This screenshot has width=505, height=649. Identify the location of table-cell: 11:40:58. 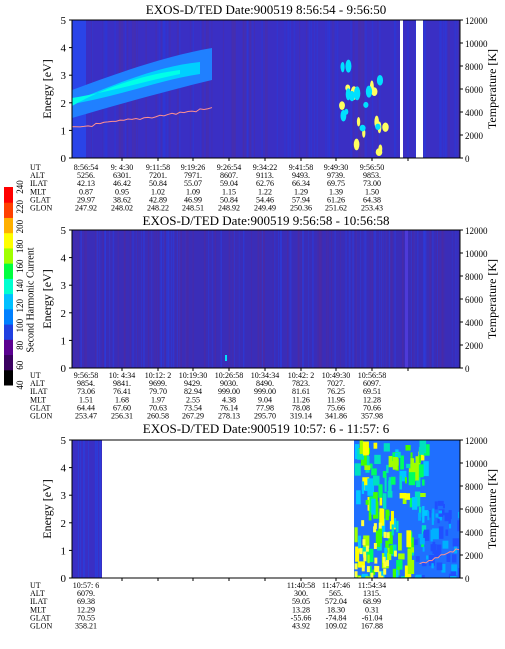
(301, 585).